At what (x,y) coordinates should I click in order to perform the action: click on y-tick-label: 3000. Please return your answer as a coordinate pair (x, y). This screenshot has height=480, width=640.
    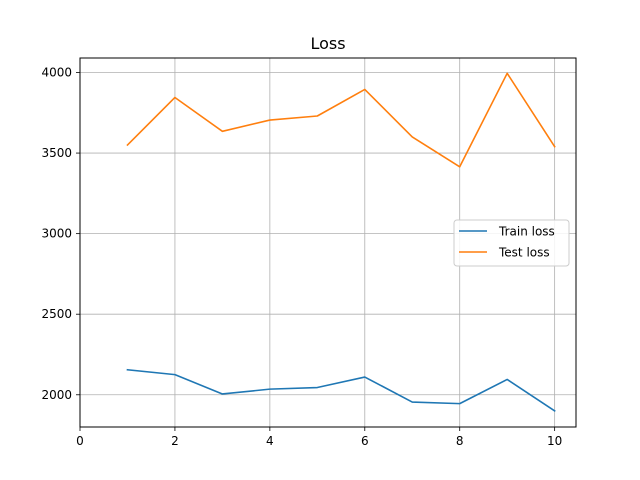
    Looking at the image, I should click on (56, 234).